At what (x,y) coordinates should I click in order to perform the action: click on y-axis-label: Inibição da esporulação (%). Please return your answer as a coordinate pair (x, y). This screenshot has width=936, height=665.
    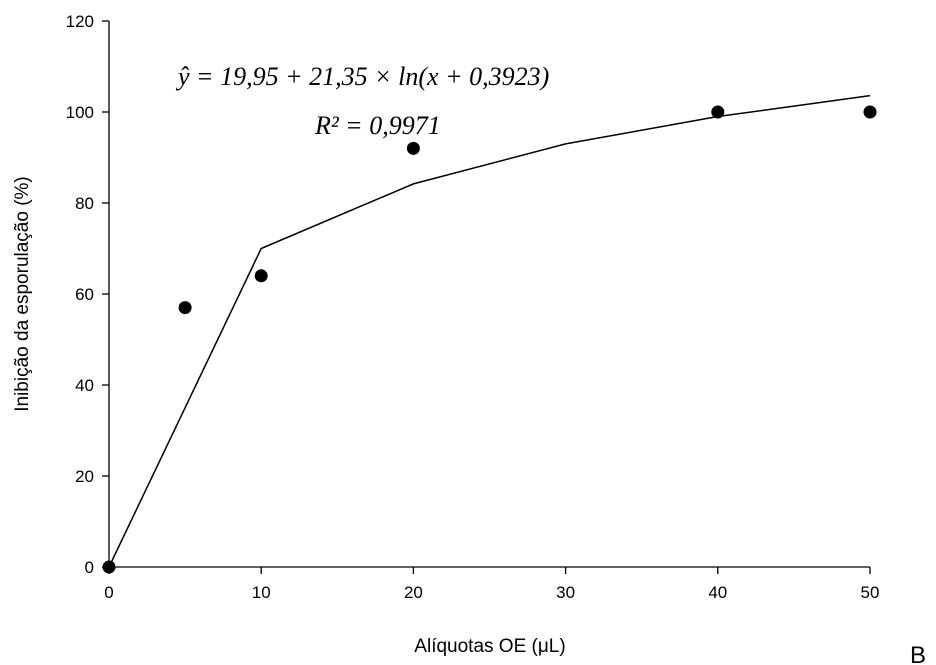
    Looking at the image, I should click on (22, 294).